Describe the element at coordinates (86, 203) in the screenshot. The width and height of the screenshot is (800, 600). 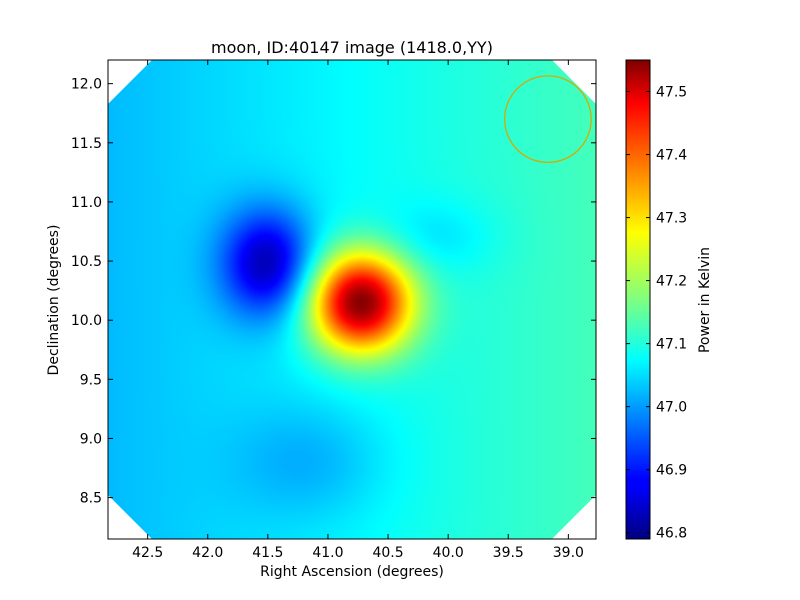
I see `y-tick-label: 11.0` at that location.